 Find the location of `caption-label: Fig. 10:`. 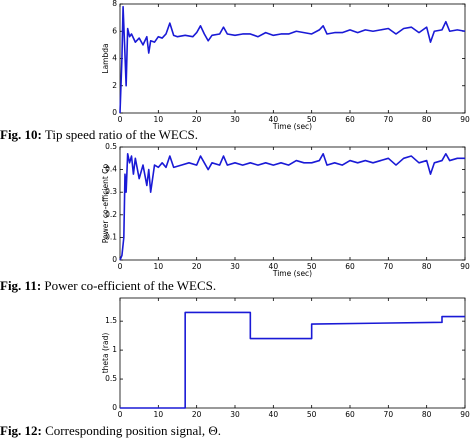

caption-label: Fig. 10: is located at coordinates (21, 134).